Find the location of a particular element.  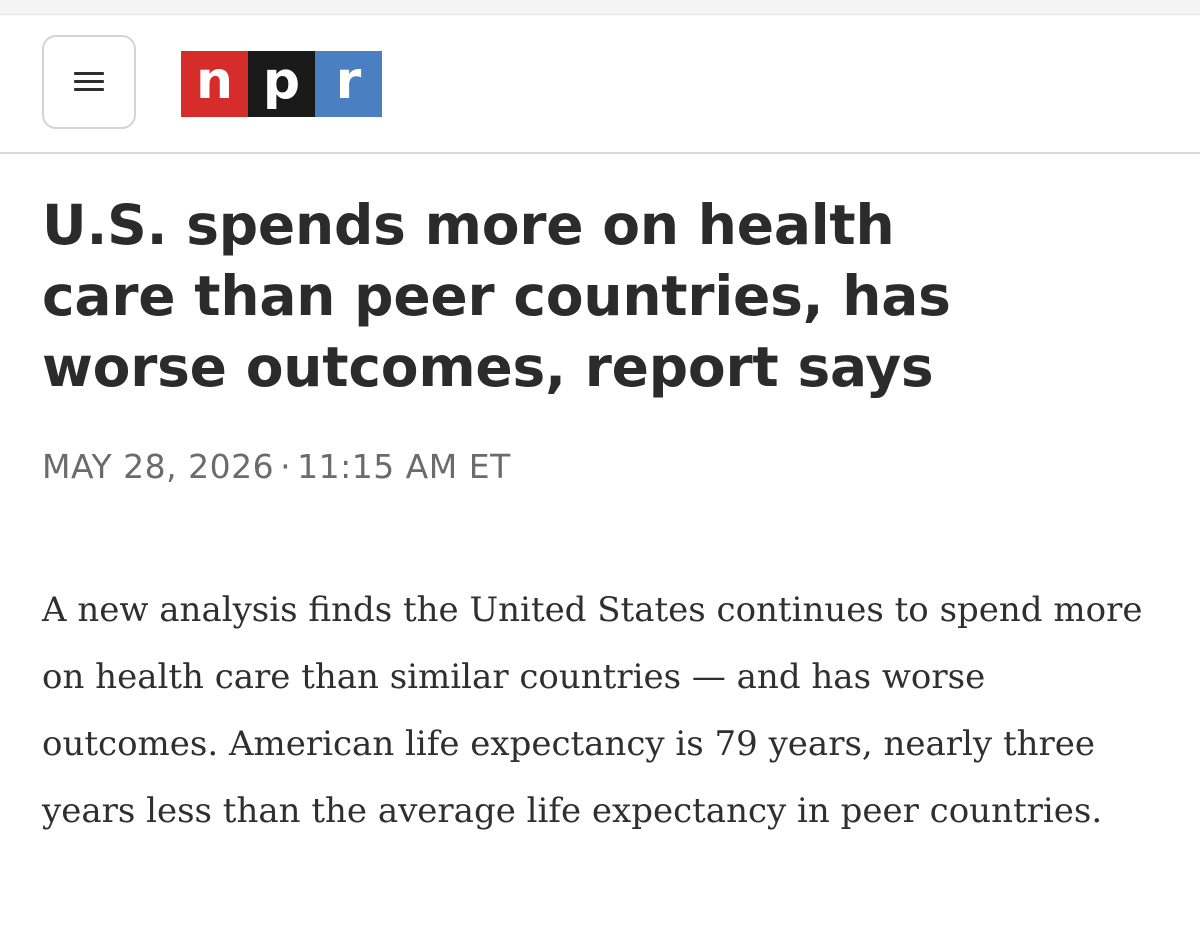

site-header: n p r is located at coordinates (600, 84).